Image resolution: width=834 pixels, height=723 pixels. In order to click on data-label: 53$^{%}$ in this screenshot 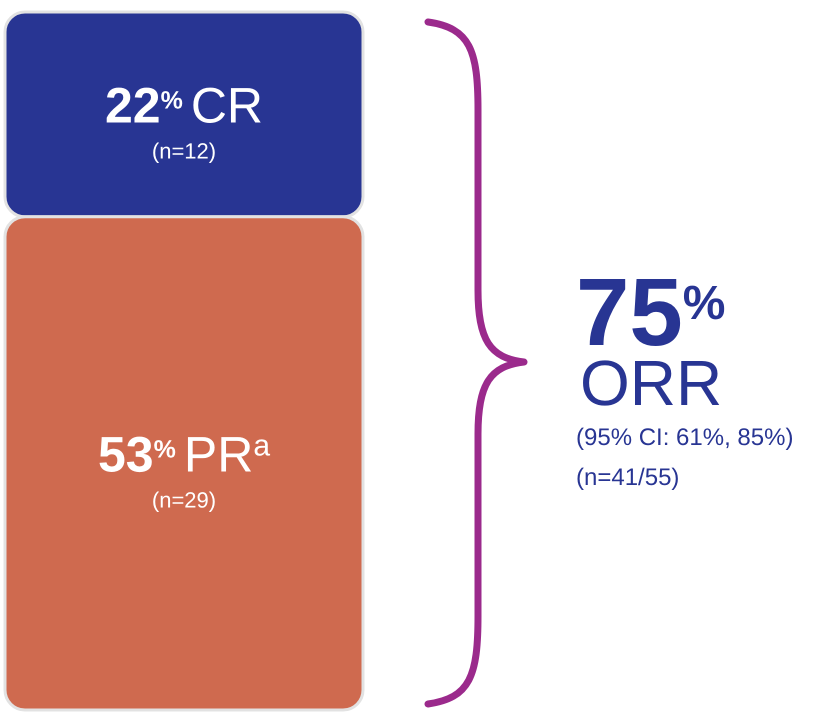, I will do `click(137, 454)`.